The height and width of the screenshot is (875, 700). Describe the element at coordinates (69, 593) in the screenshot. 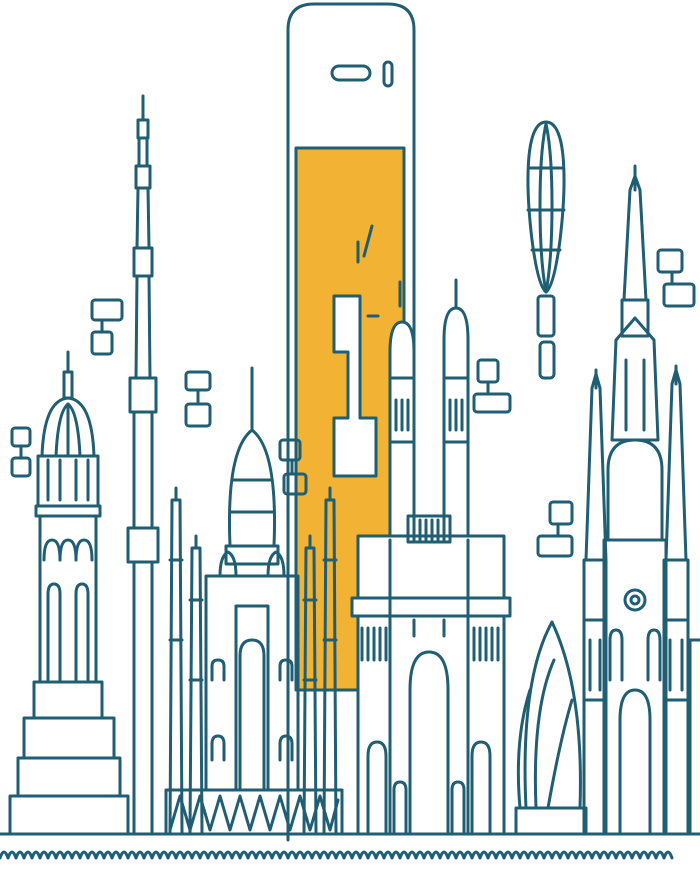

I see `domed-building` at that location.